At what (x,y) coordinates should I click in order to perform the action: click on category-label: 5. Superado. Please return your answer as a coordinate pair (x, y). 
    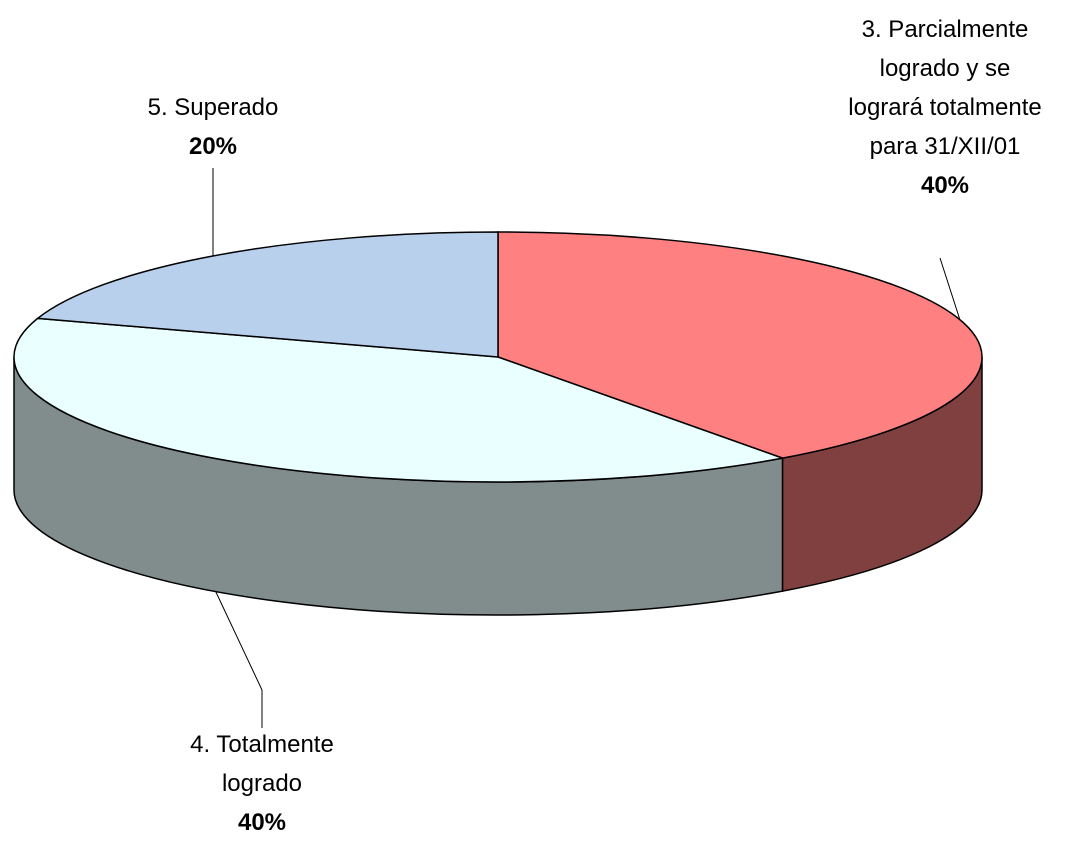
    Looking at the image, I should click on (213, 107).